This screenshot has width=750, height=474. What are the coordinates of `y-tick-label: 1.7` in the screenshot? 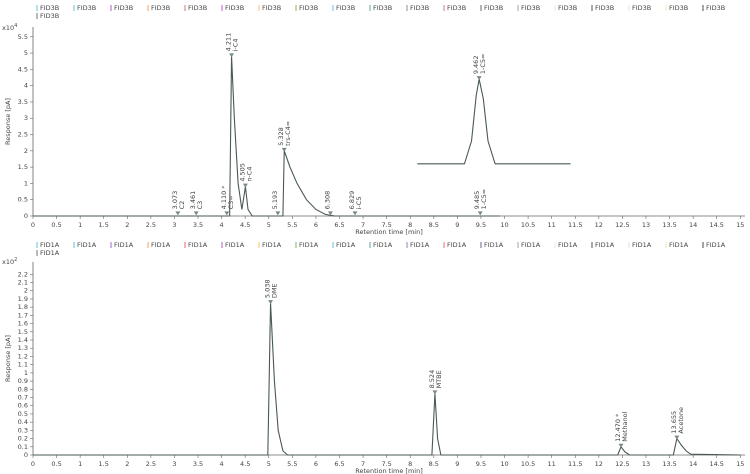 It's located at (23, 315).